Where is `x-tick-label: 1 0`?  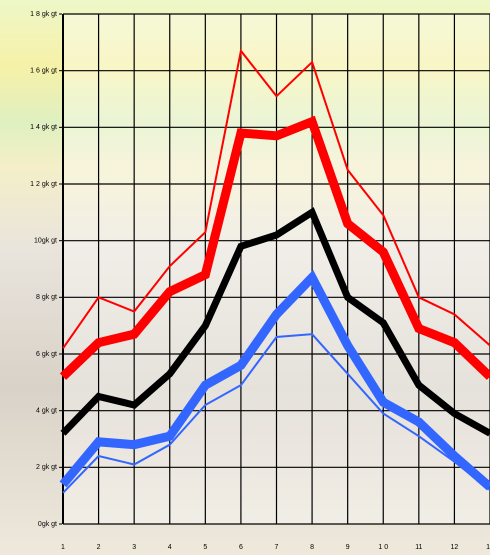
x-tick-label: 1 0 is located at coordinates (383, 547).